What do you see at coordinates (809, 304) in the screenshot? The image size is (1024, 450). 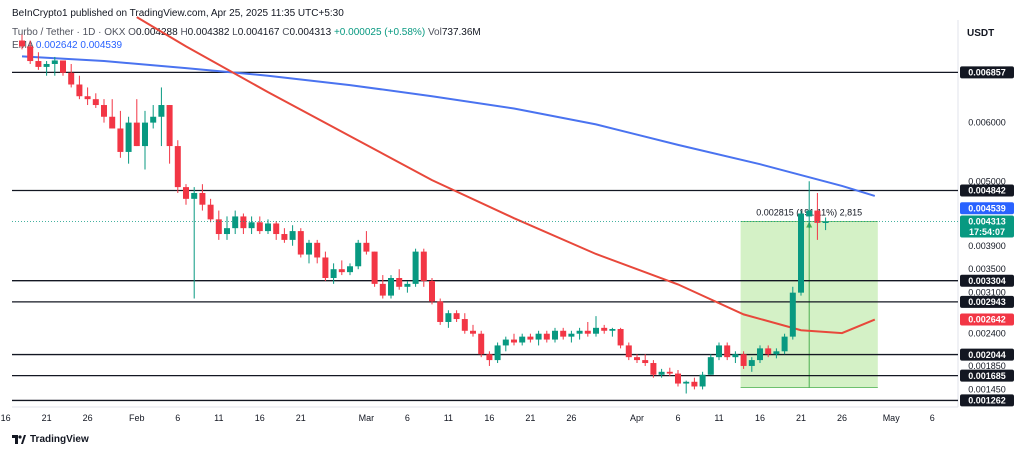 I see `price-range-zone` at bounding box center [809, 304].